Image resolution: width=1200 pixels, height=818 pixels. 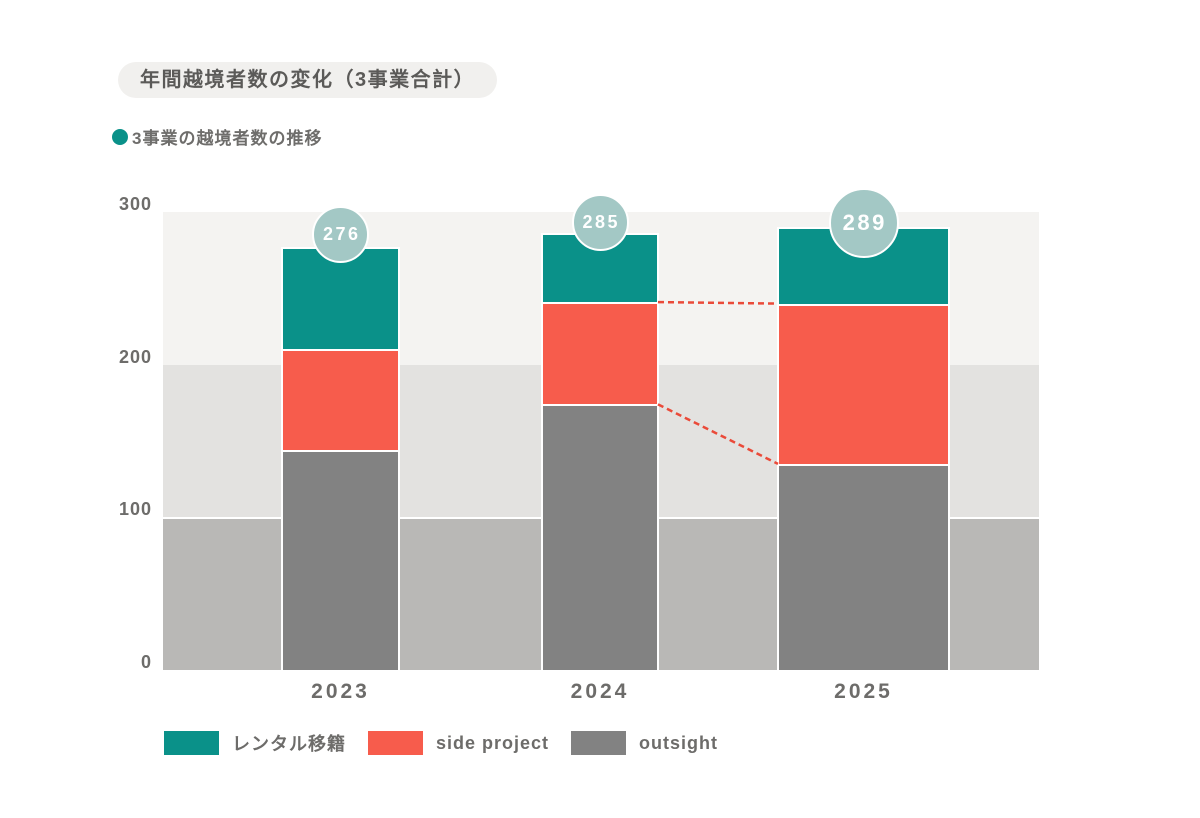 I want to click on chart-subtitle-label: 3事業の越境者数の推移, so click(x=227, y=138).